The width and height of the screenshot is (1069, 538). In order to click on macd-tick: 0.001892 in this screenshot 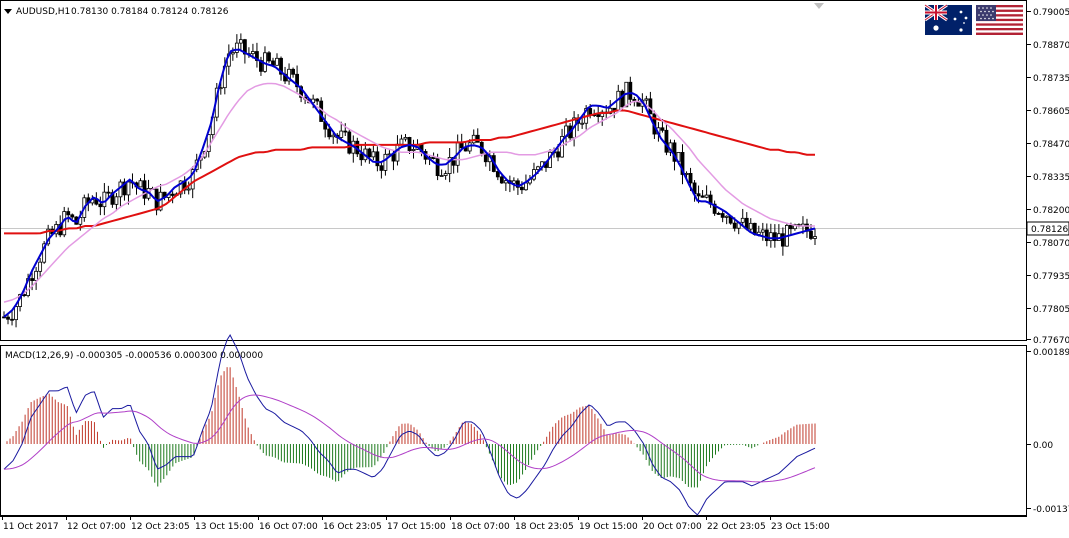, I will do `click(1051, 353)`.